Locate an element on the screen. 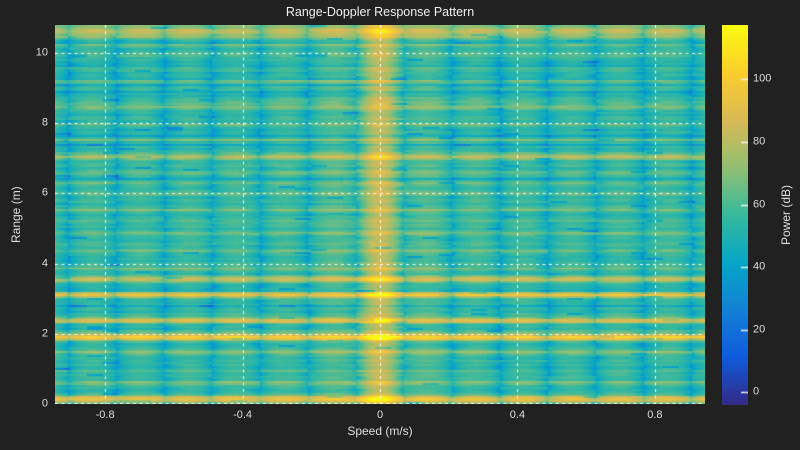  y-tick-label: 2 is located at coordinates (44, 333).